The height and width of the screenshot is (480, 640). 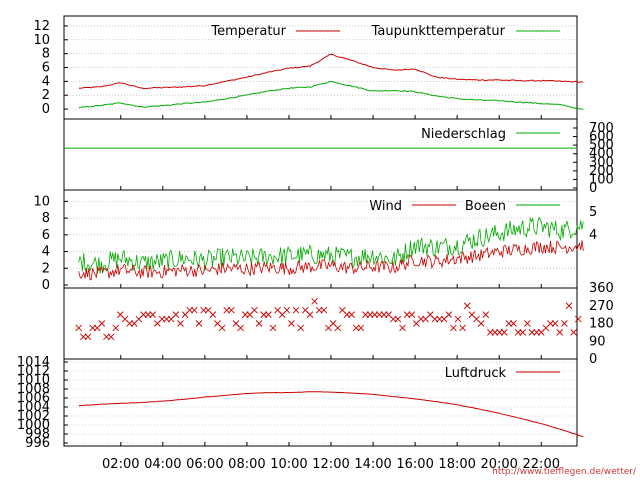 I want to click on precip-tick-label: 400, so click(x=601, y=154).